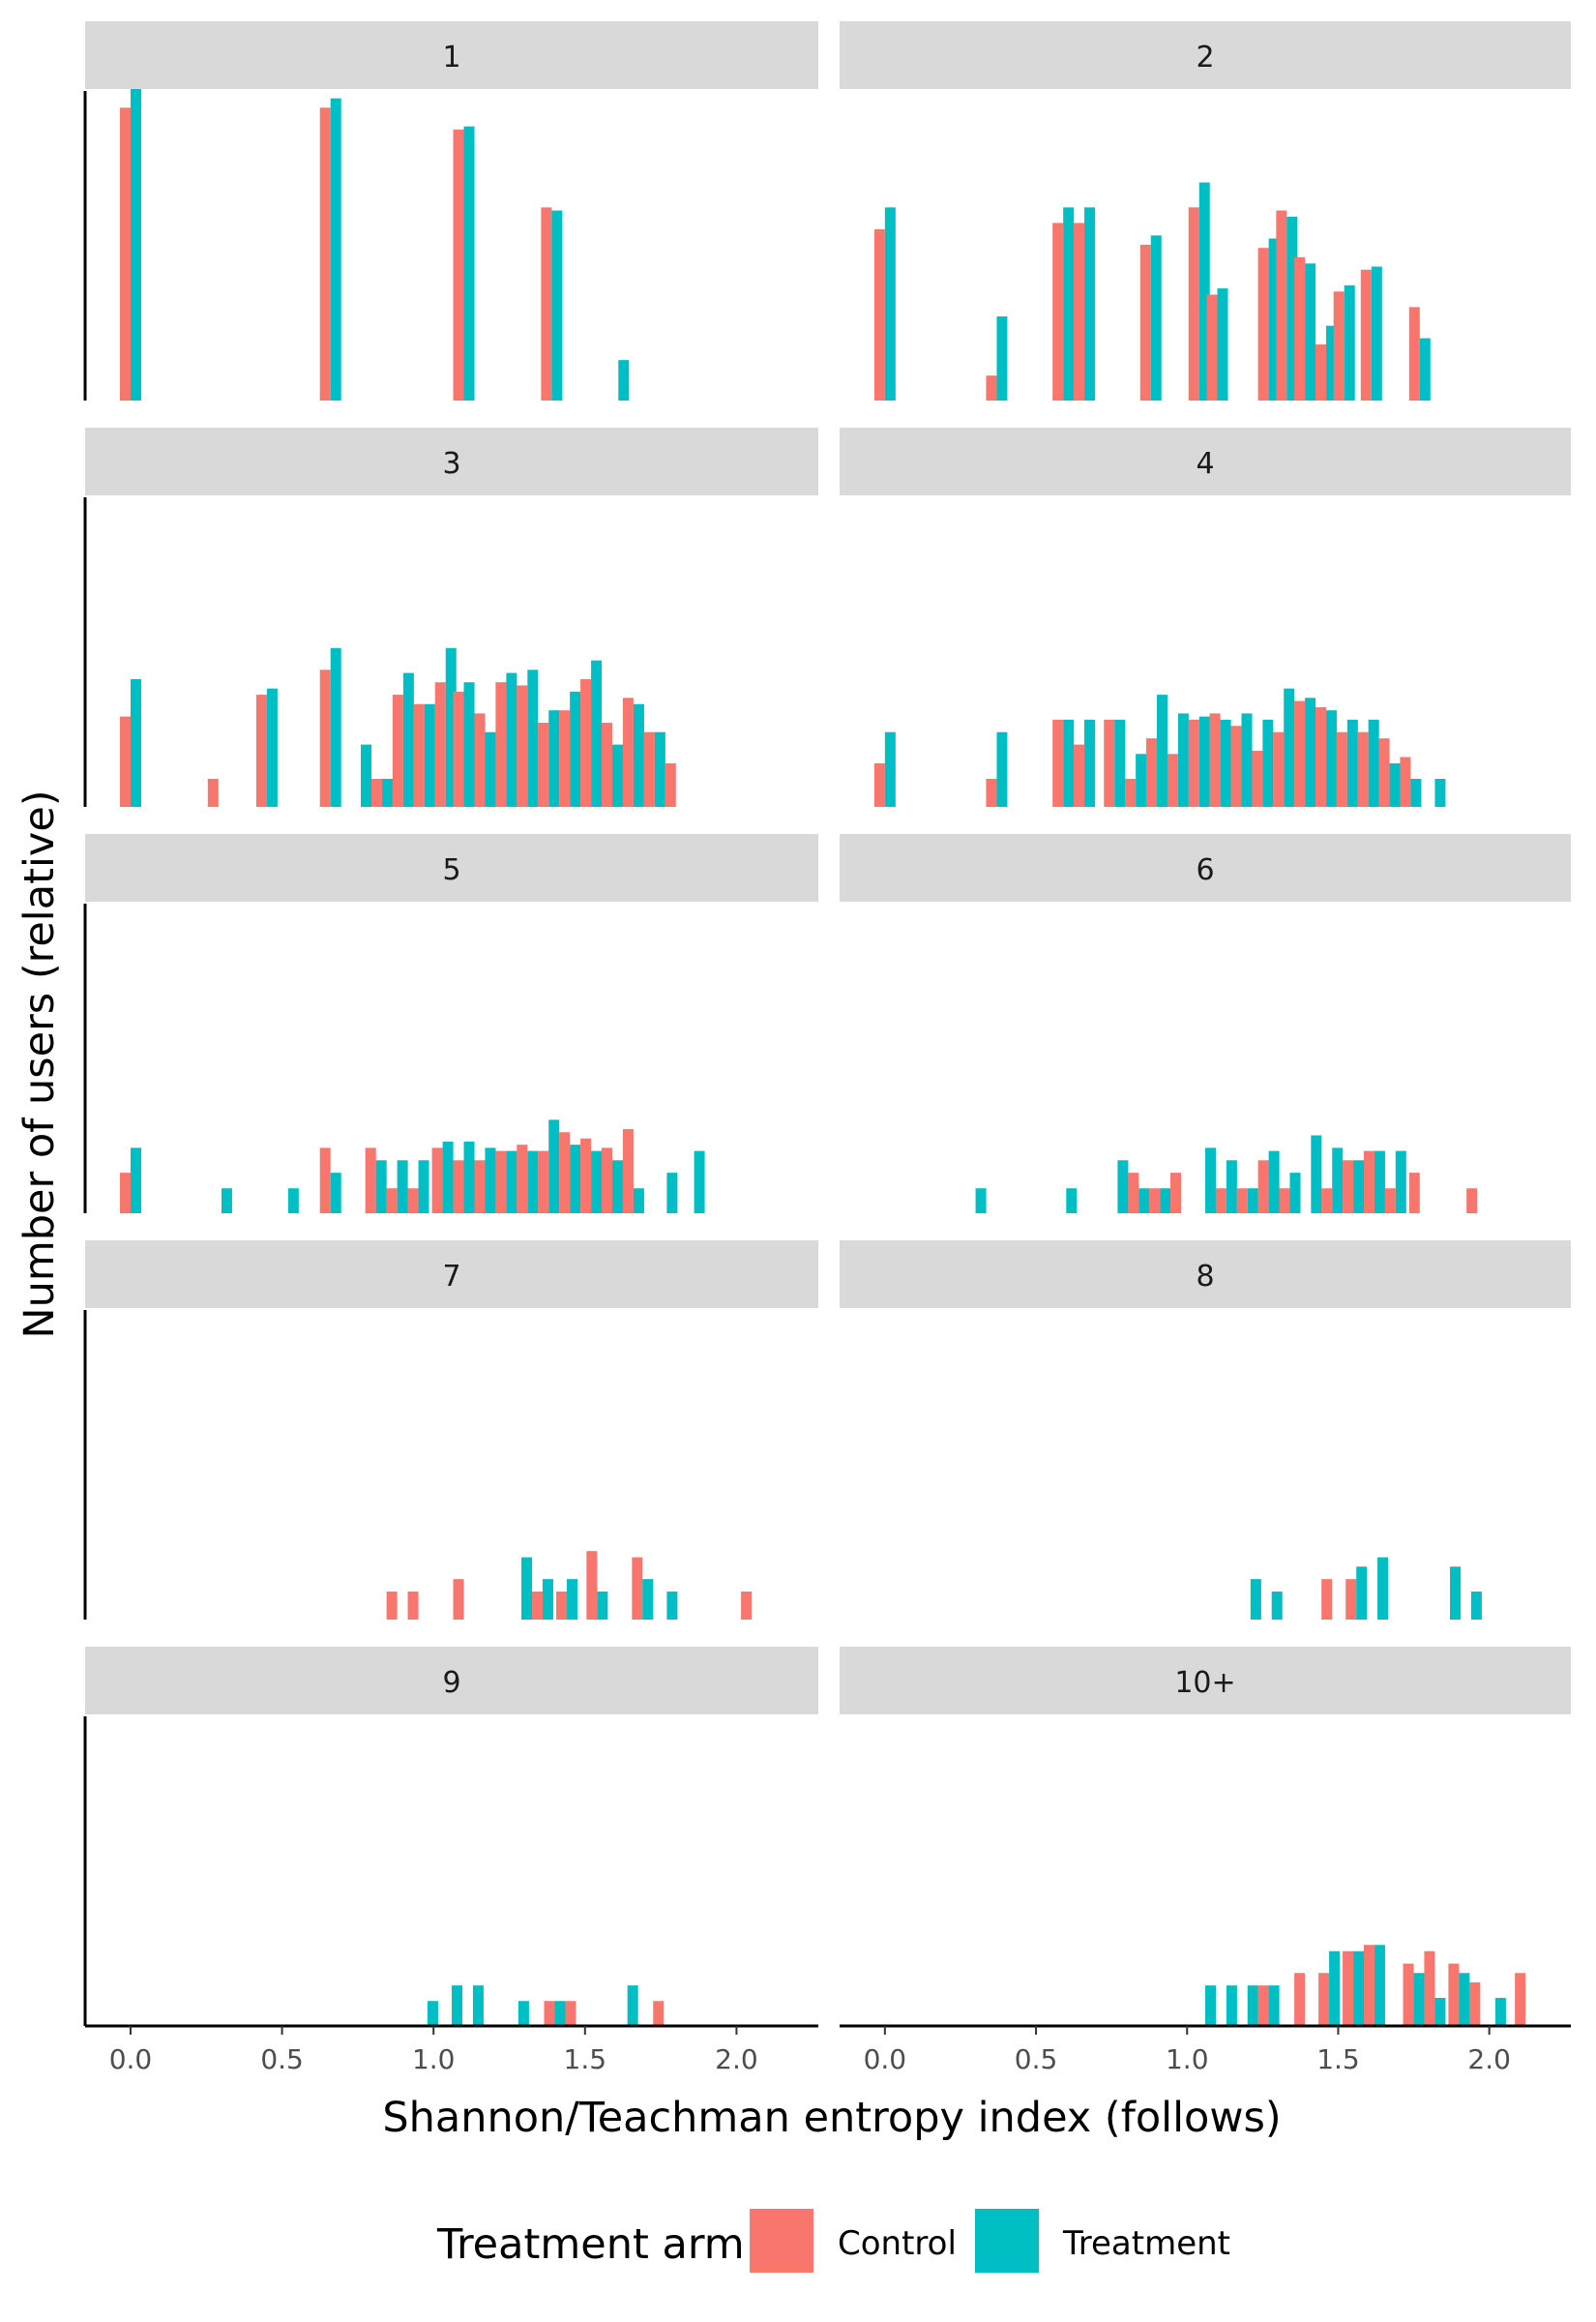 This screenshot has height=2322, width=1596. I want to click on facet-panel-9: 9, so click(450, 1836).